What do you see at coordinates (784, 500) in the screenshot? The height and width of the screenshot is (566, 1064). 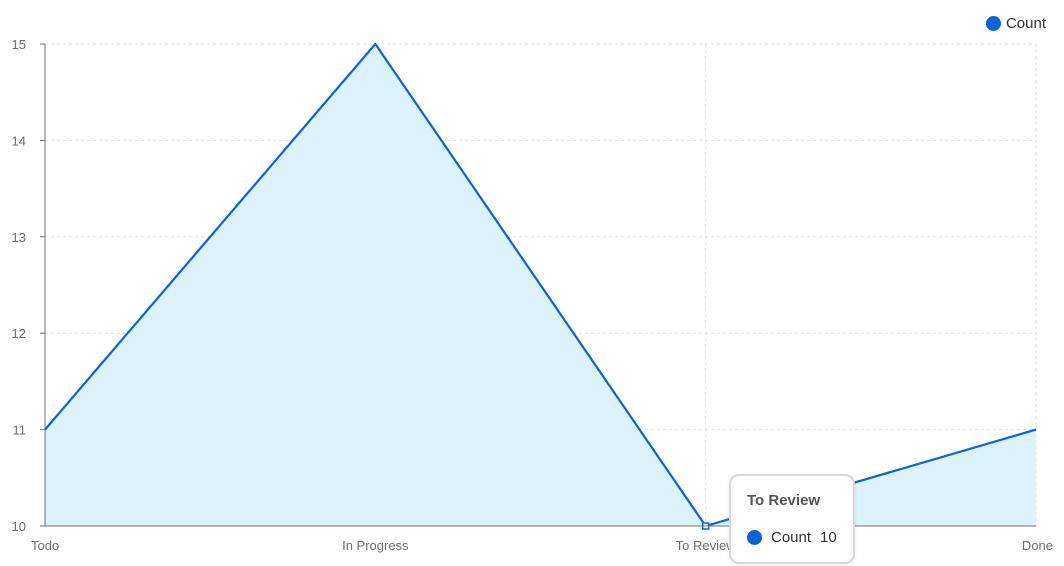 I see `tooltip-title: To Review` at bounding box center [784, 500].